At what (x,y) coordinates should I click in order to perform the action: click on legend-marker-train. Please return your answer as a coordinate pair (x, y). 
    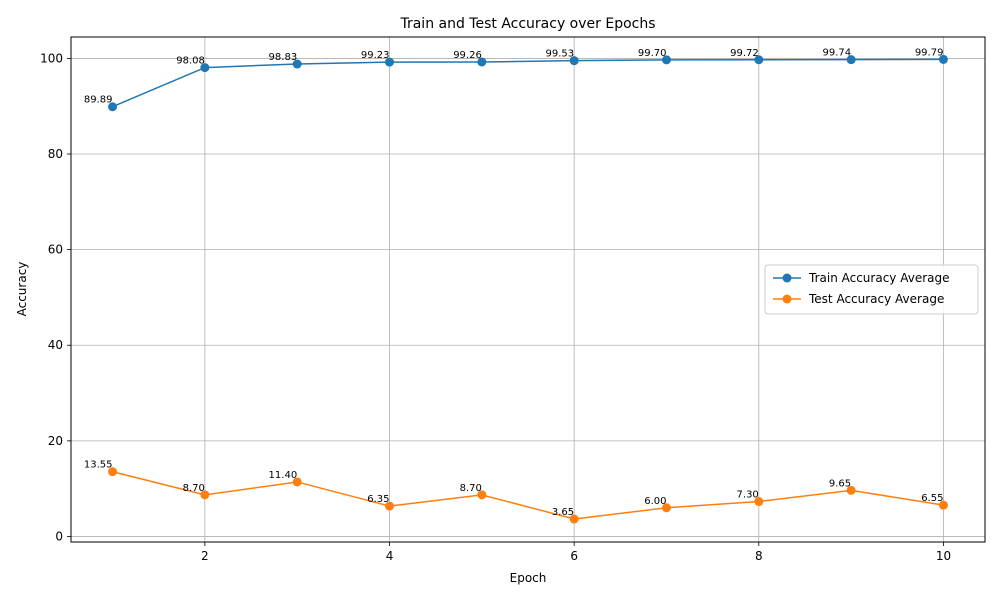
    Looking at the image, I should click on (787, 278).